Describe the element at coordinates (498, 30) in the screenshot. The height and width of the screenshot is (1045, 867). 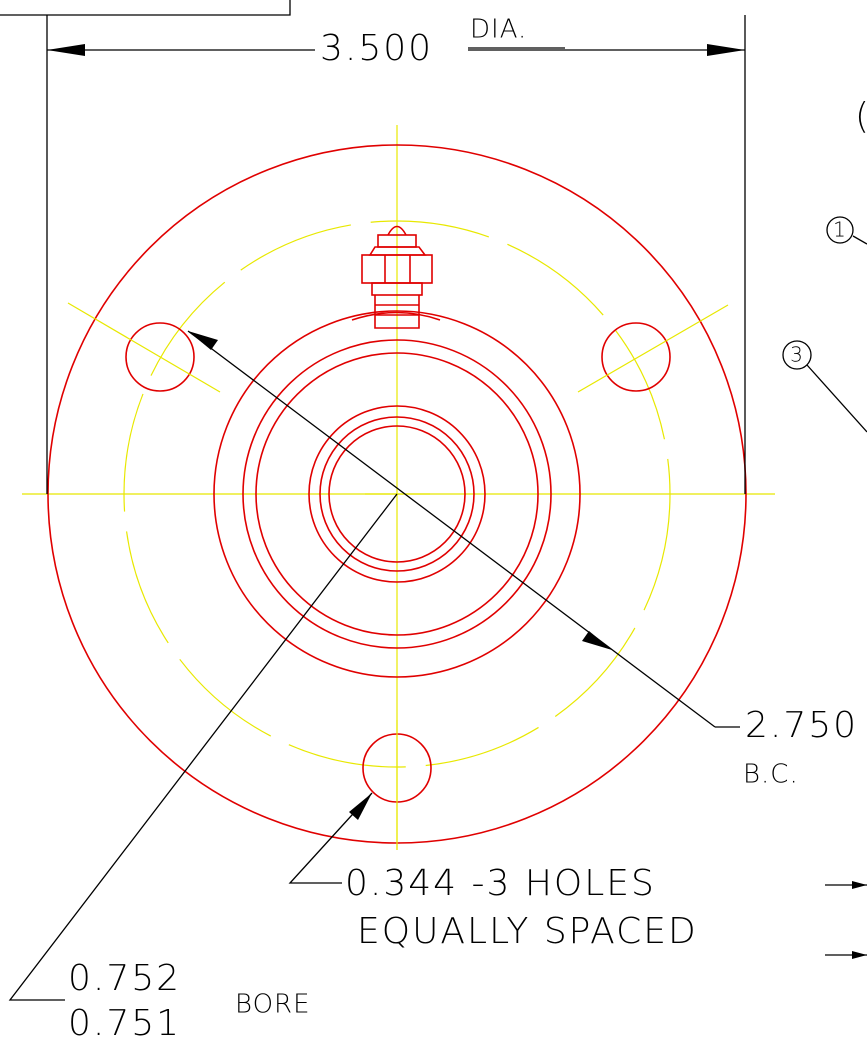
I see `dim-note: DIA.` at that location.